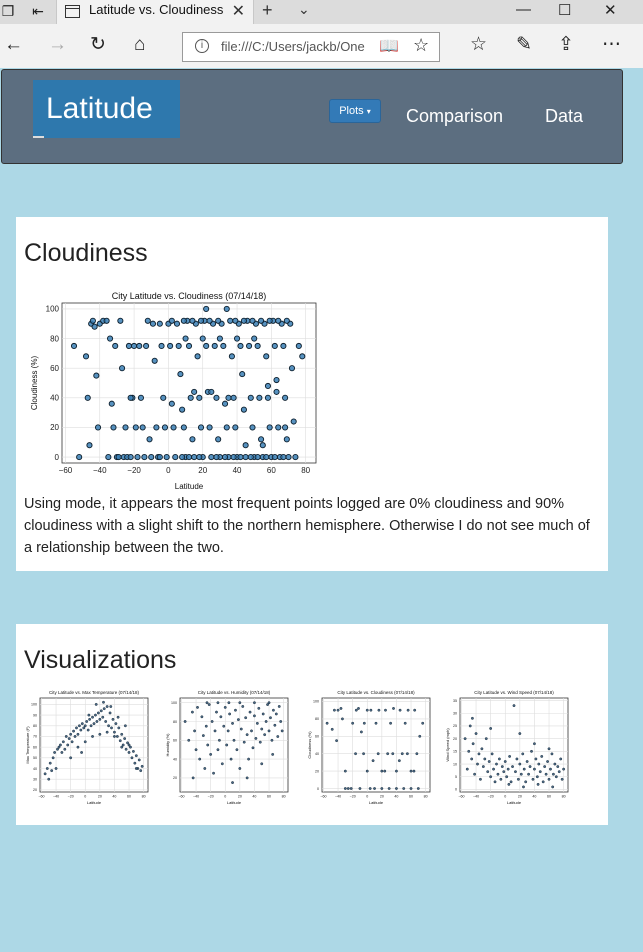 Image resolution: width=643 pixels, height=952 pixels. Describe the element at coordinates (611, 44) in the screenshot. I see `more-icon: ⋯` at that location.